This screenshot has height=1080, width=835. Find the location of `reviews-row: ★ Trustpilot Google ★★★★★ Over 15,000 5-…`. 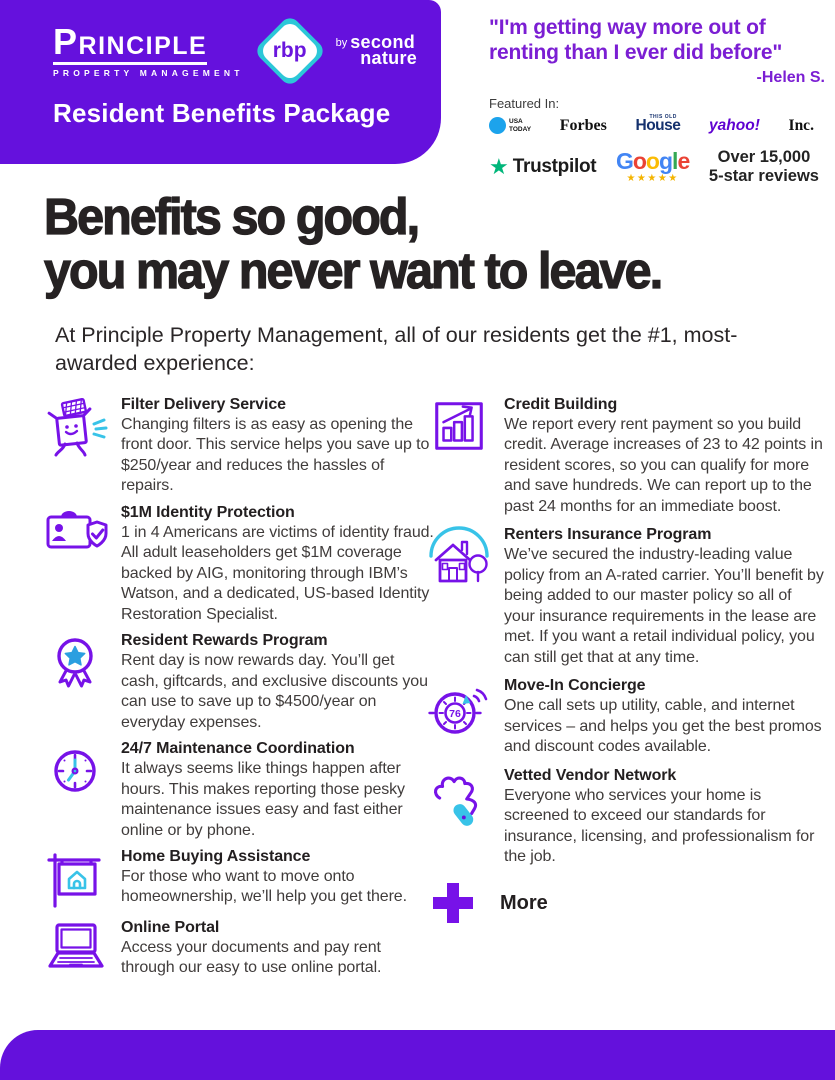

reviews-row: ★ Trustpilot Google ★★★★★ Over 15,000 5-… is located at coordinates (654, 167).